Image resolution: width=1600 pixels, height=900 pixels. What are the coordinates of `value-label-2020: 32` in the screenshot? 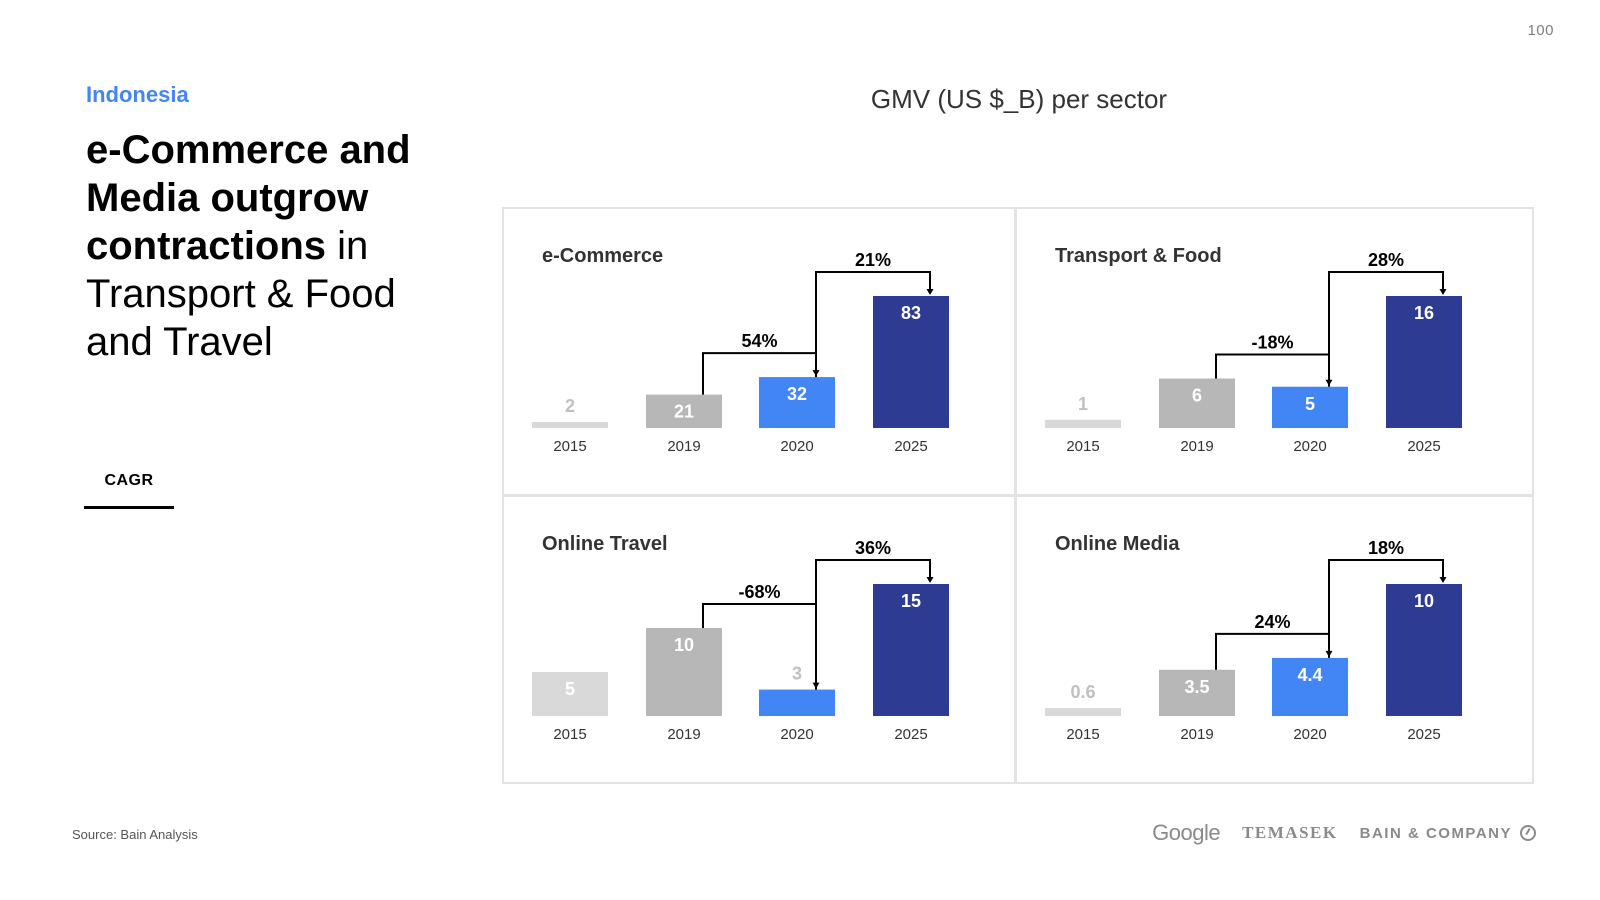 It's located at (797, 394).